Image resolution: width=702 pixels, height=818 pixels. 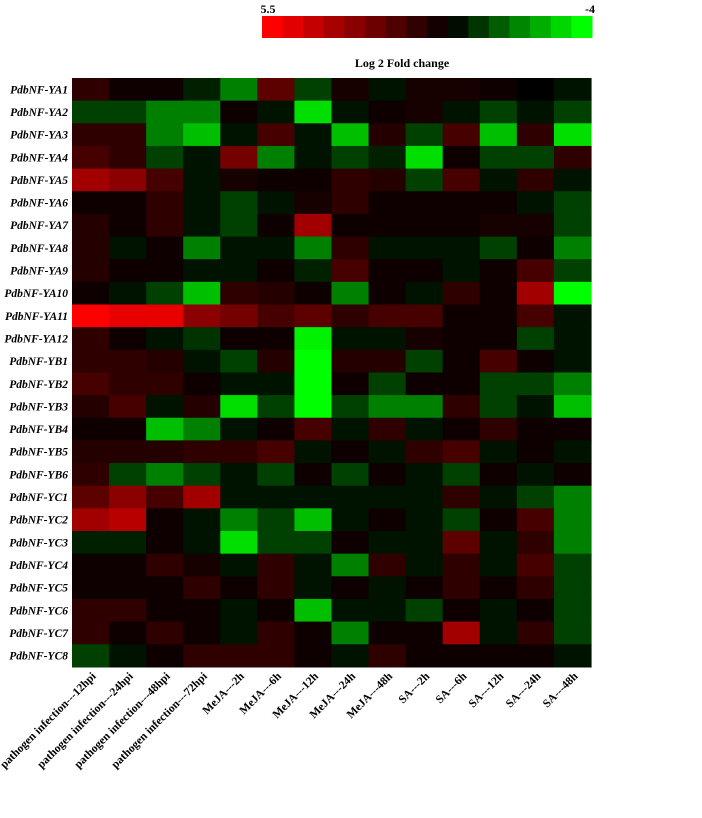 I want to click on scale-min-label: 5.5, so click(x=268, y=9).